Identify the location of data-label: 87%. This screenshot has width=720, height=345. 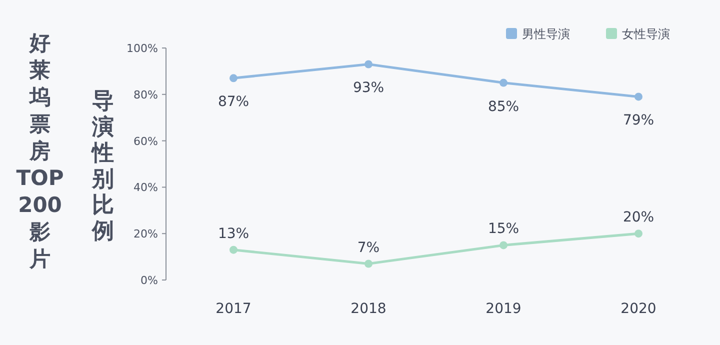
(234, 102).